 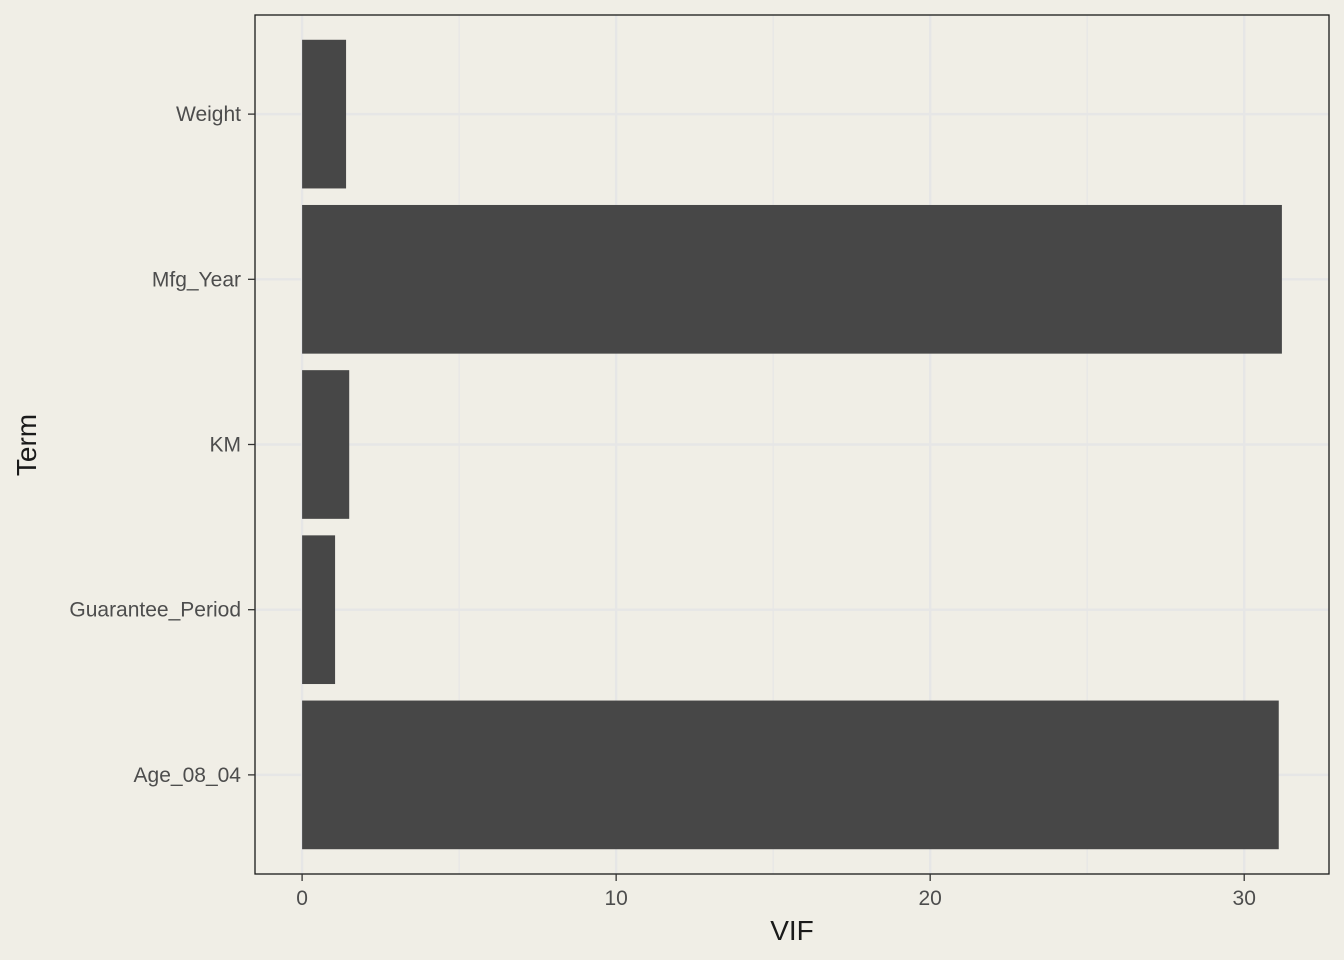 What do you see at coordinates (324, 114) in the screenshot?
I see `bar-weight` at bounding box center [324, 114].